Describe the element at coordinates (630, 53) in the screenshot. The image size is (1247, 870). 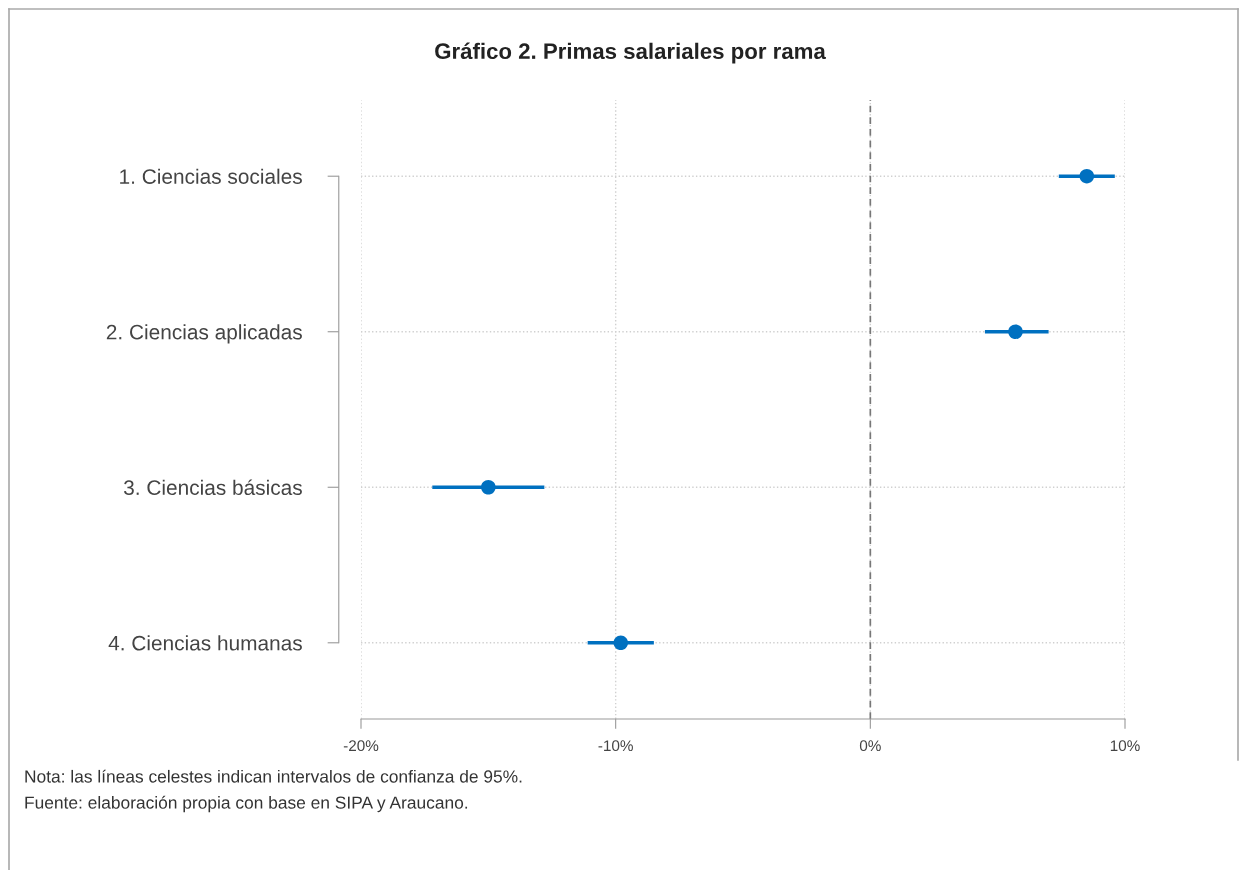
I see `chart-title: Gráfico 2. Primas salariales por rama` at that location.